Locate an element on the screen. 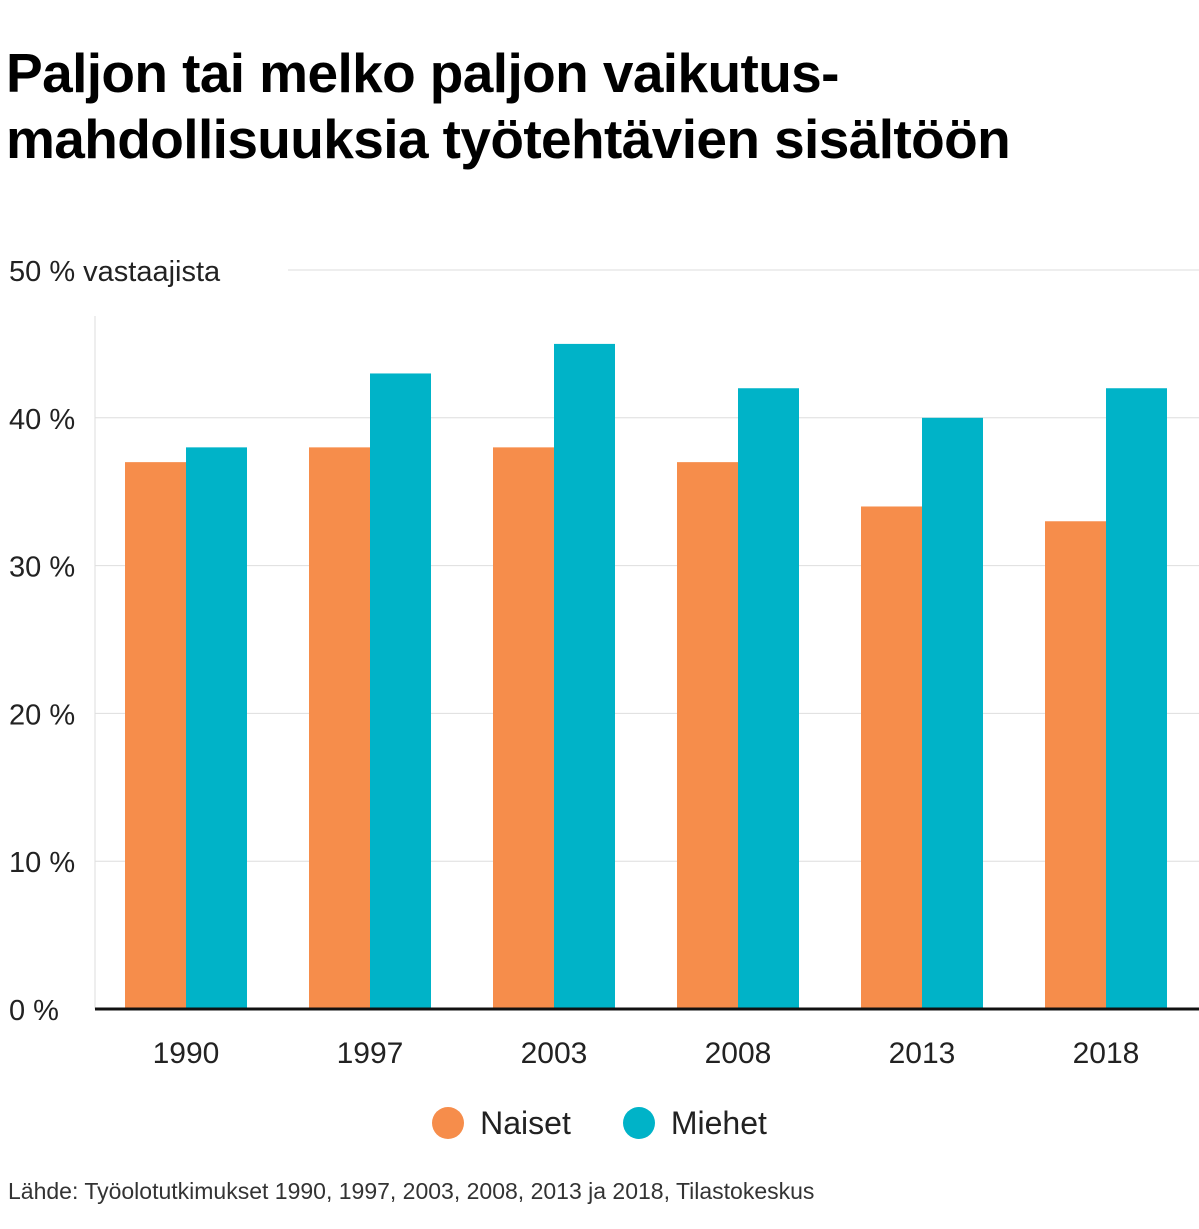  bar-naiset-1997 is located at coordinates (339, 728).